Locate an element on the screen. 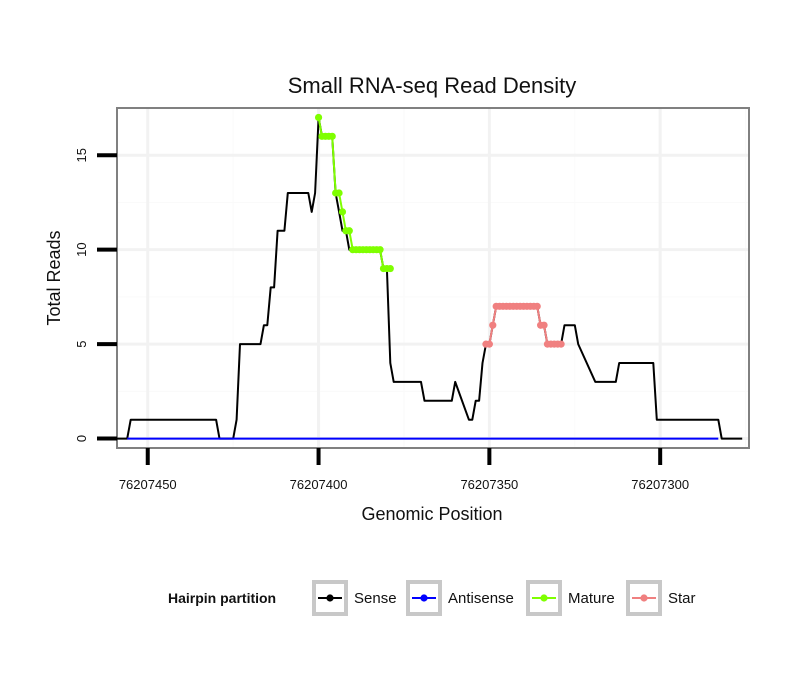 The image size is (810, 690). legend-label-antisense: Antisense is located at coordinates (481, 598).